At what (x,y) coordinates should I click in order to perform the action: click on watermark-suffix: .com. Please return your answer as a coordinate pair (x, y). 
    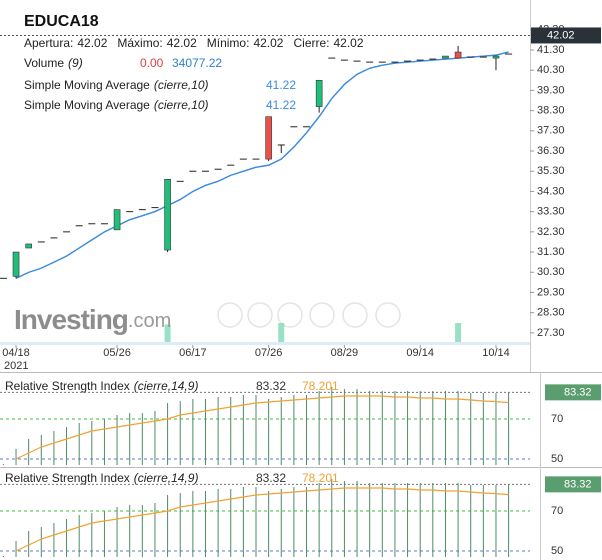
    Looking at the image, I should click on (149, 321).